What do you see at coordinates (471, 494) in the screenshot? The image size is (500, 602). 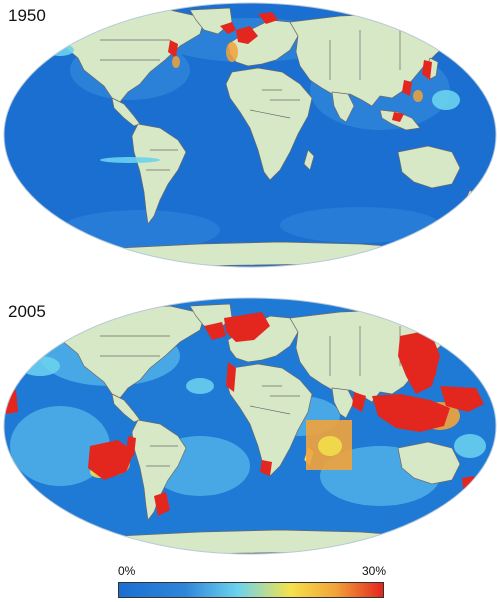 I see `new-zealand` at bounding box center [471, 494].